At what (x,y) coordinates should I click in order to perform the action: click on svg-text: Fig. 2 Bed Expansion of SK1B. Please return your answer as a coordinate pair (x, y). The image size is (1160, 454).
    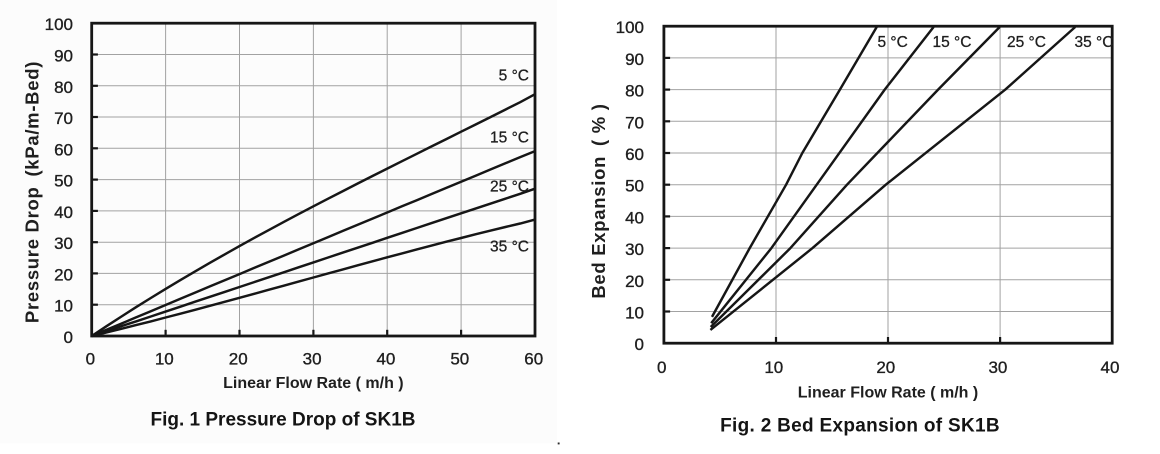
    Looking at the image, I should click on (860, 426).